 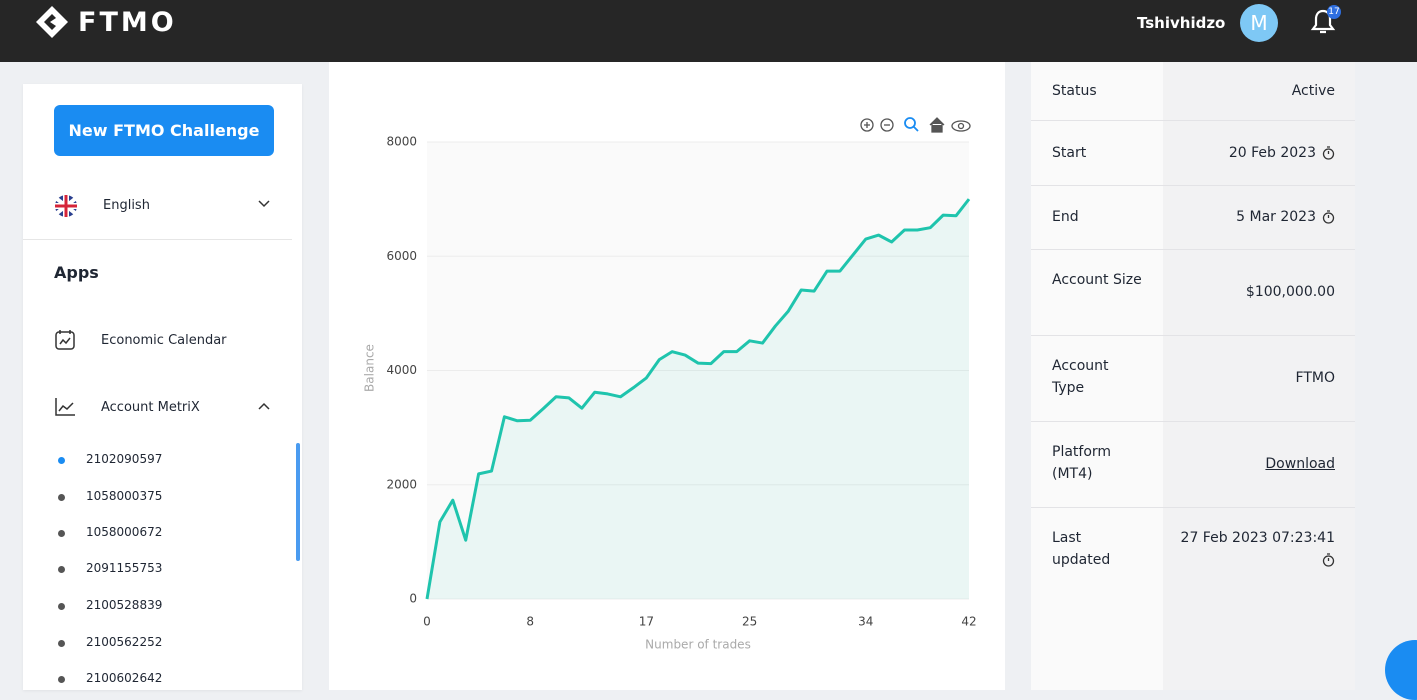 I want to click on info-value: 5 Mar 2023, so click(x=1250, y=217).